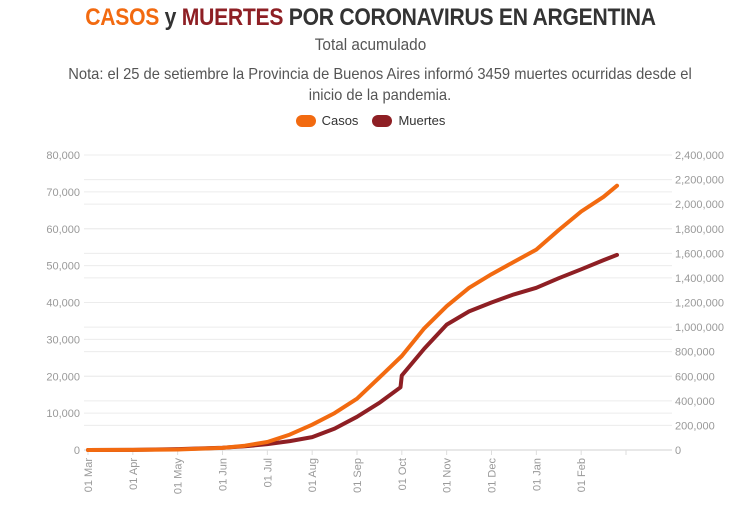 The height and width of the screenshot is (512, 741). What do you see at coordinates (403, 474) in the screenshot?
I see `x-tick-label: 01 Oct` at bounding box center [403, 474].